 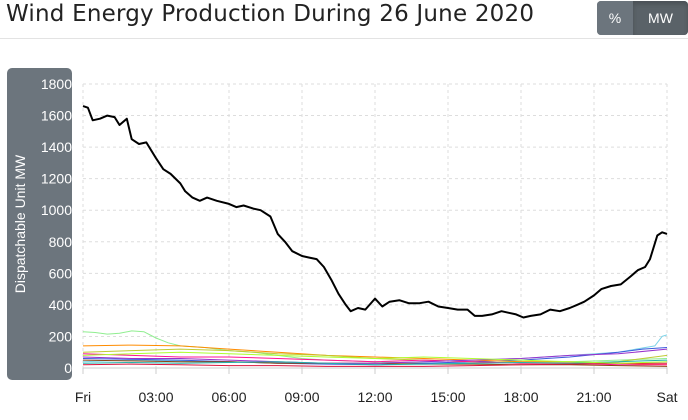 I want to click on y-axis-label: Dispatchable Unit MW, so click(x=20, y=223).